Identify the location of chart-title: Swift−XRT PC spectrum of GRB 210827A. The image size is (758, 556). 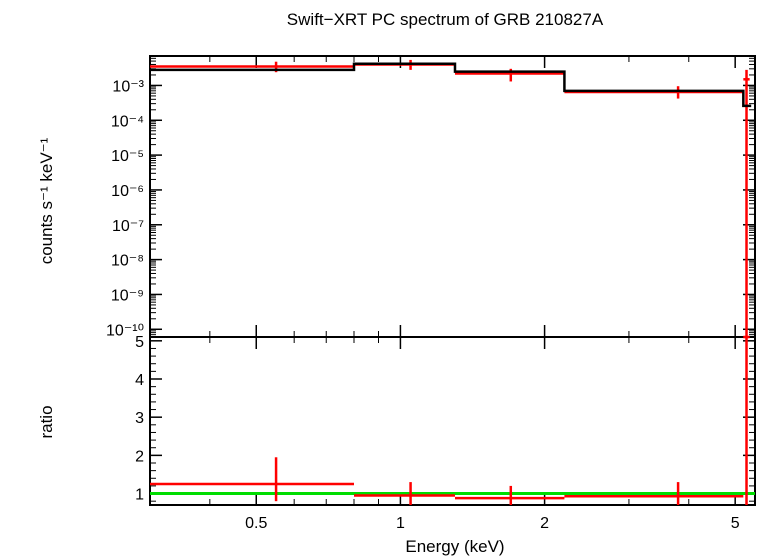
(445, 19).